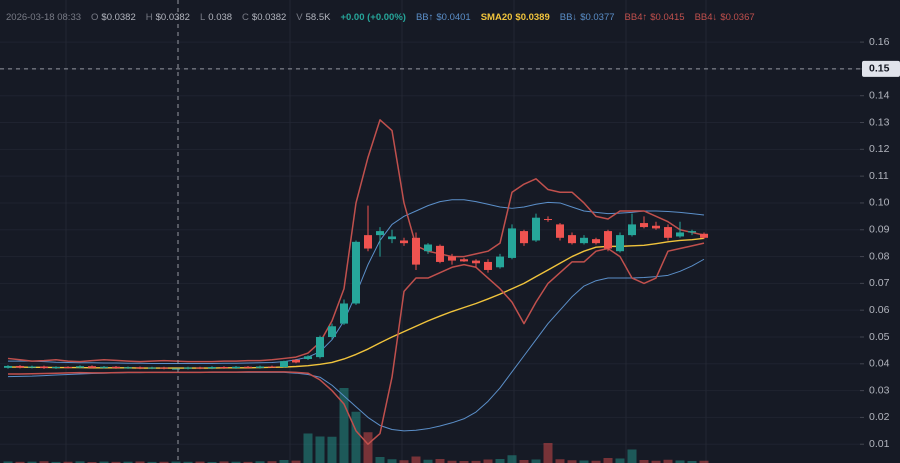  I want to click on ohlcv-value: 58.5K, so click(318, 17).